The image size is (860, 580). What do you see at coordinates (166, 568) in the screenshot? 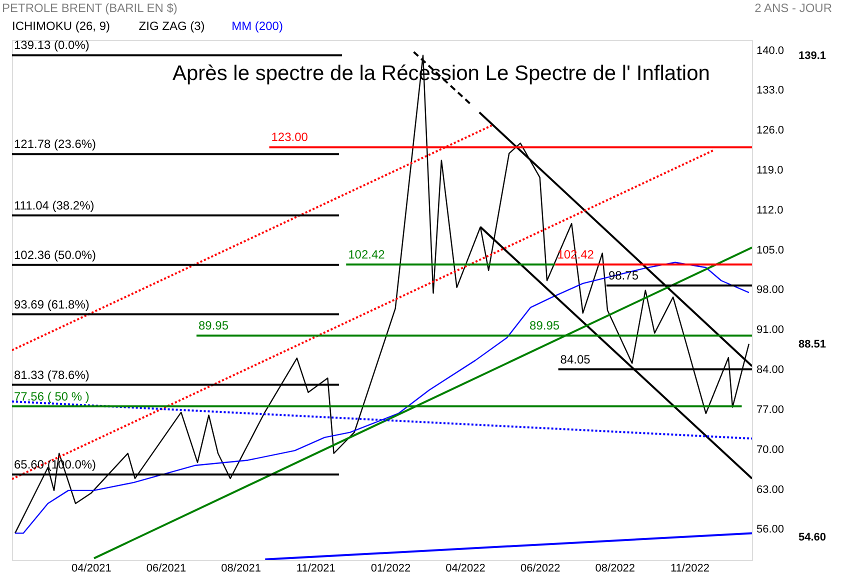
I see `x-tick-label: 06/2021` at bounding box center [166, 568].